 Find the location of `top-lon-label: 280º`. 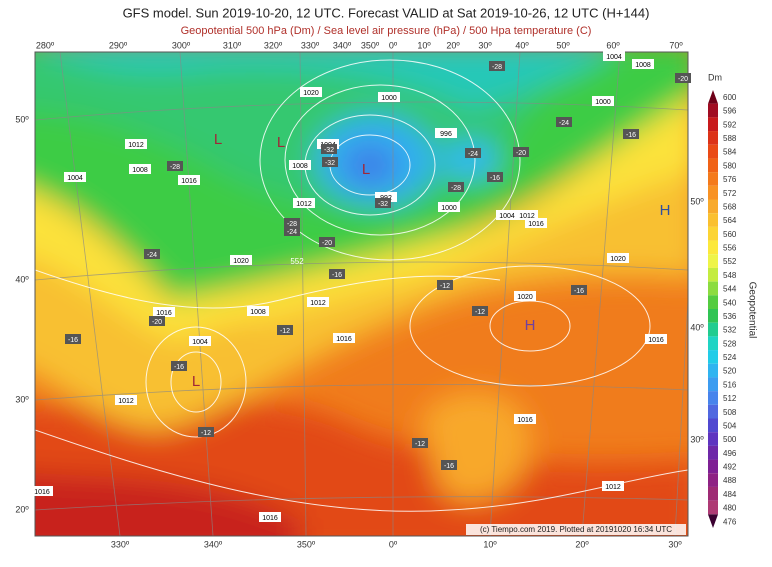

top-lon-label: 280º is located at coordinates (45, 45).